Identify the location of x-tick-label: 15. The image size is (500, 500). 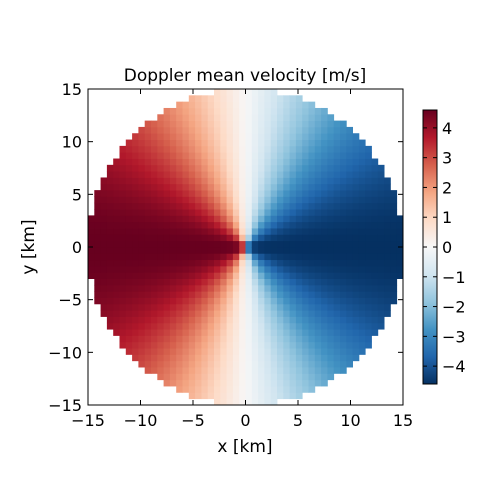
(403, 420).